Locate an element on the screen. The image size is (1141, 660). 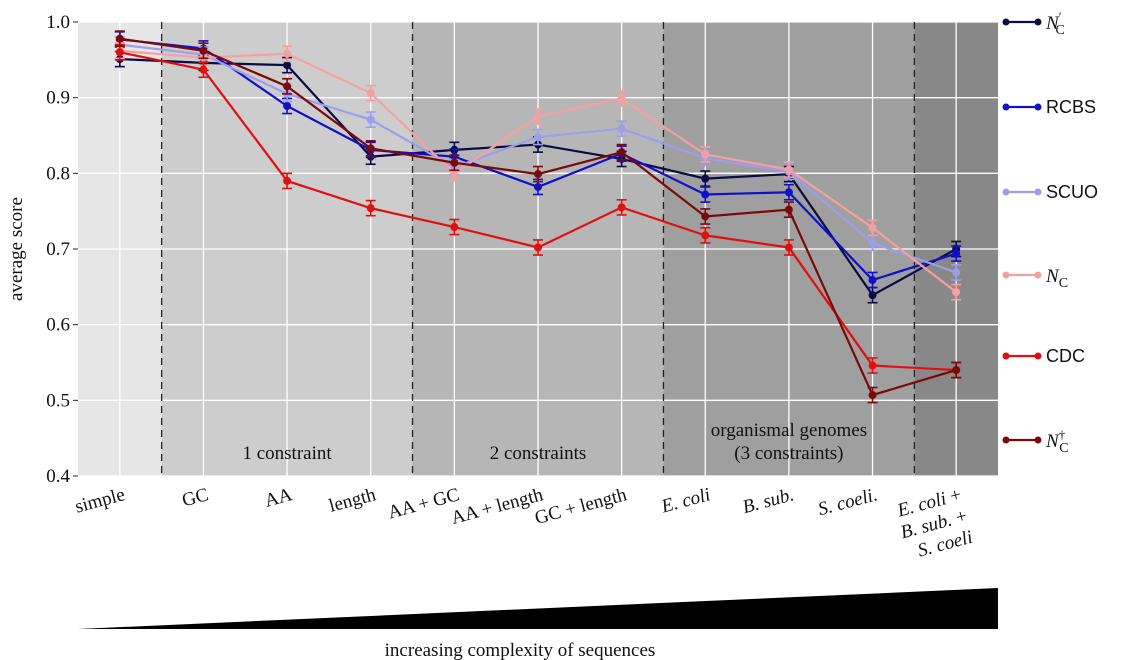
x-tick-0: simple is located at coordinates (100, 500).